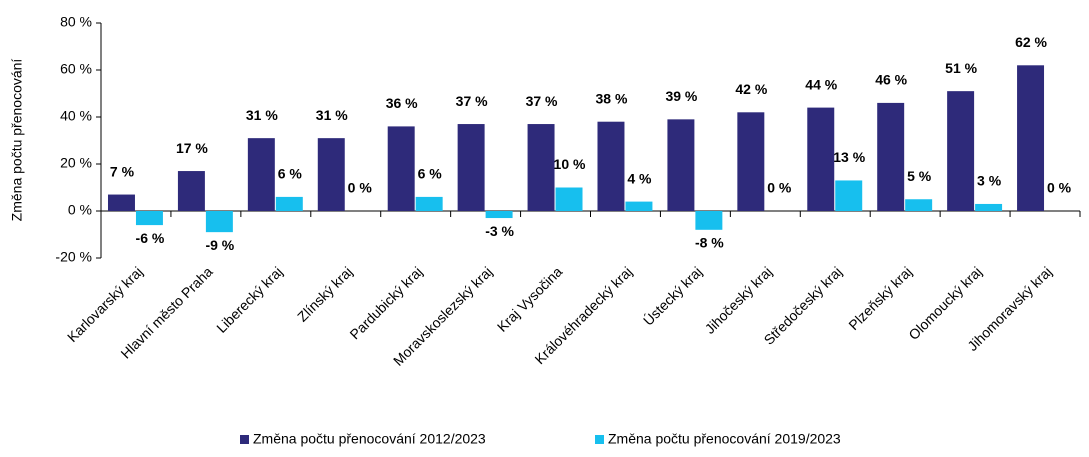  I want to click on value-label: 36 %, so click(402, 103).